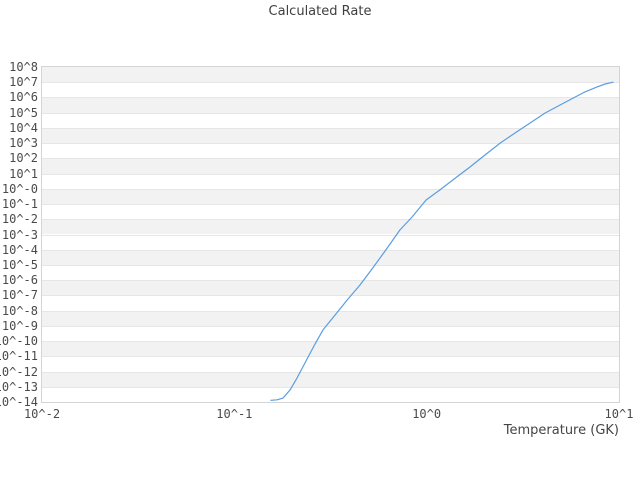 The image size is (640, 480). What do you see at coordinates (19, 234) in the screenshot?
I see `y-tick-label: 10^-3` at bounding box center [19, 234].